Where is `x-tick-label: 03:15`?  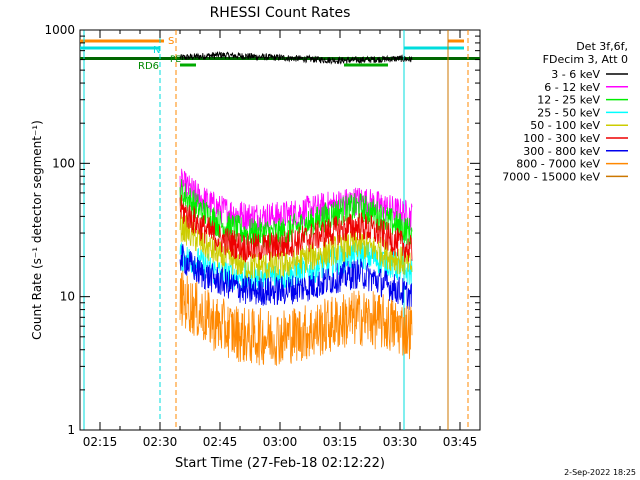
x-tick-label: 03:15 is located at coordinates (340, 442).